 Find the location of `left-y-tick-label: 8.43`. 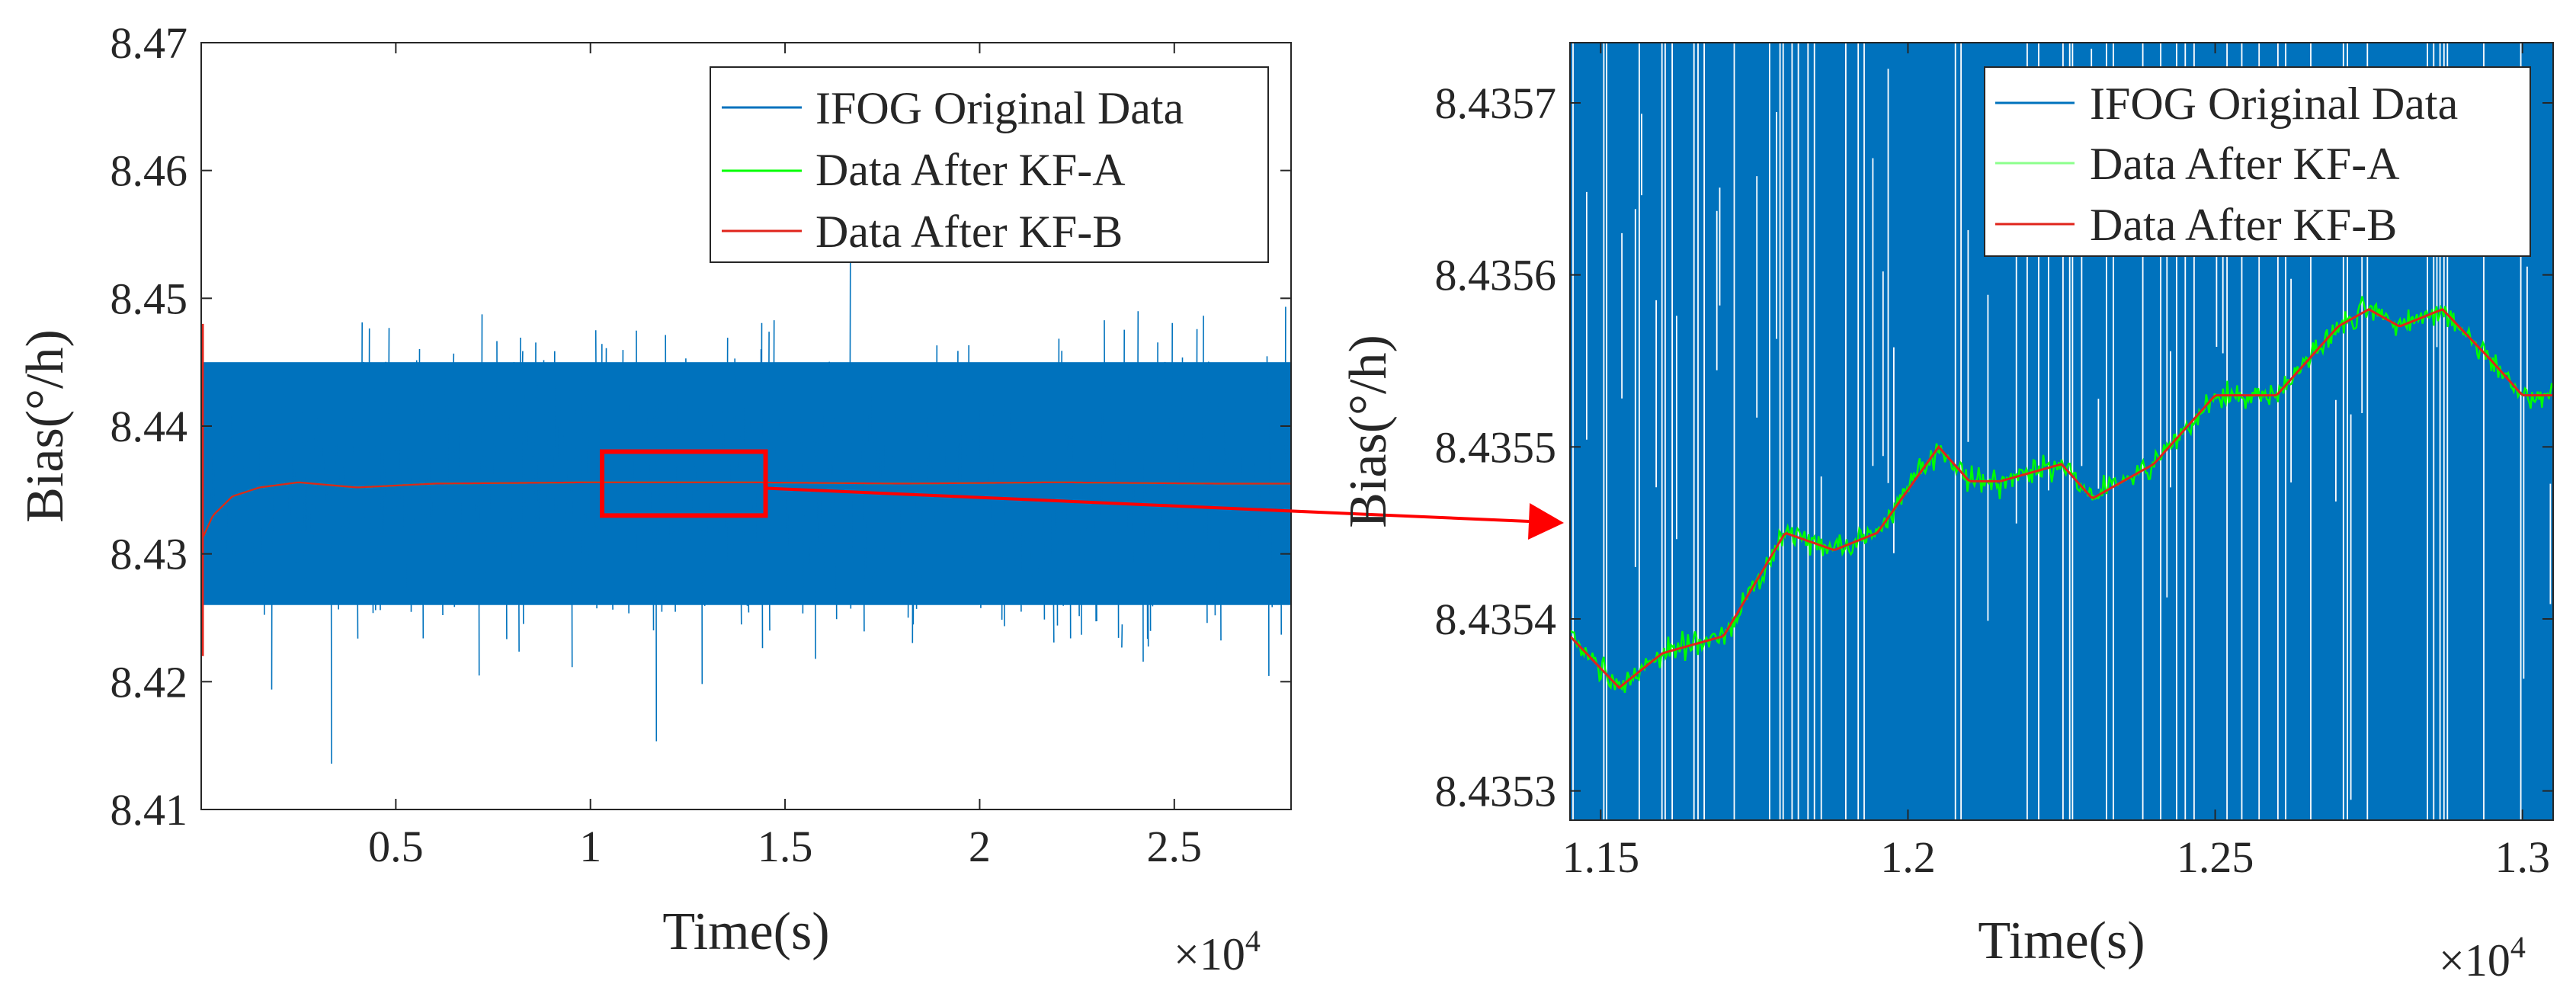

left-y-tick-label: 8.43 is located at coordinates (149, 554).